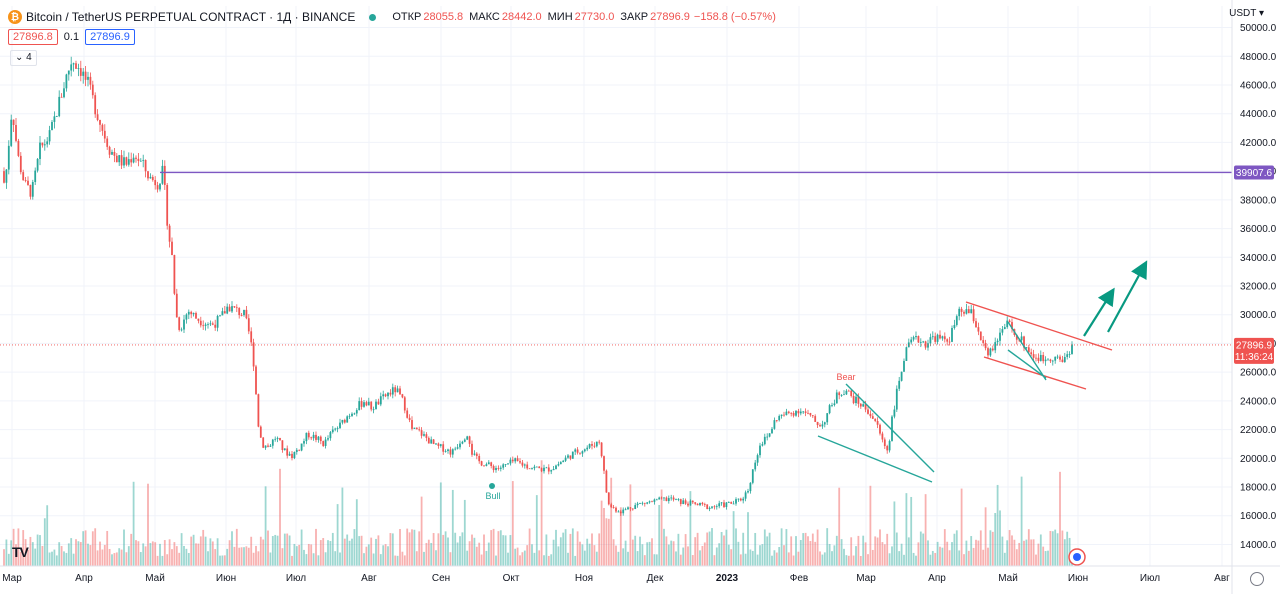  Describe the element at coordinates (1257, 579) in the screenshot. I see `settings-icon` at that location.